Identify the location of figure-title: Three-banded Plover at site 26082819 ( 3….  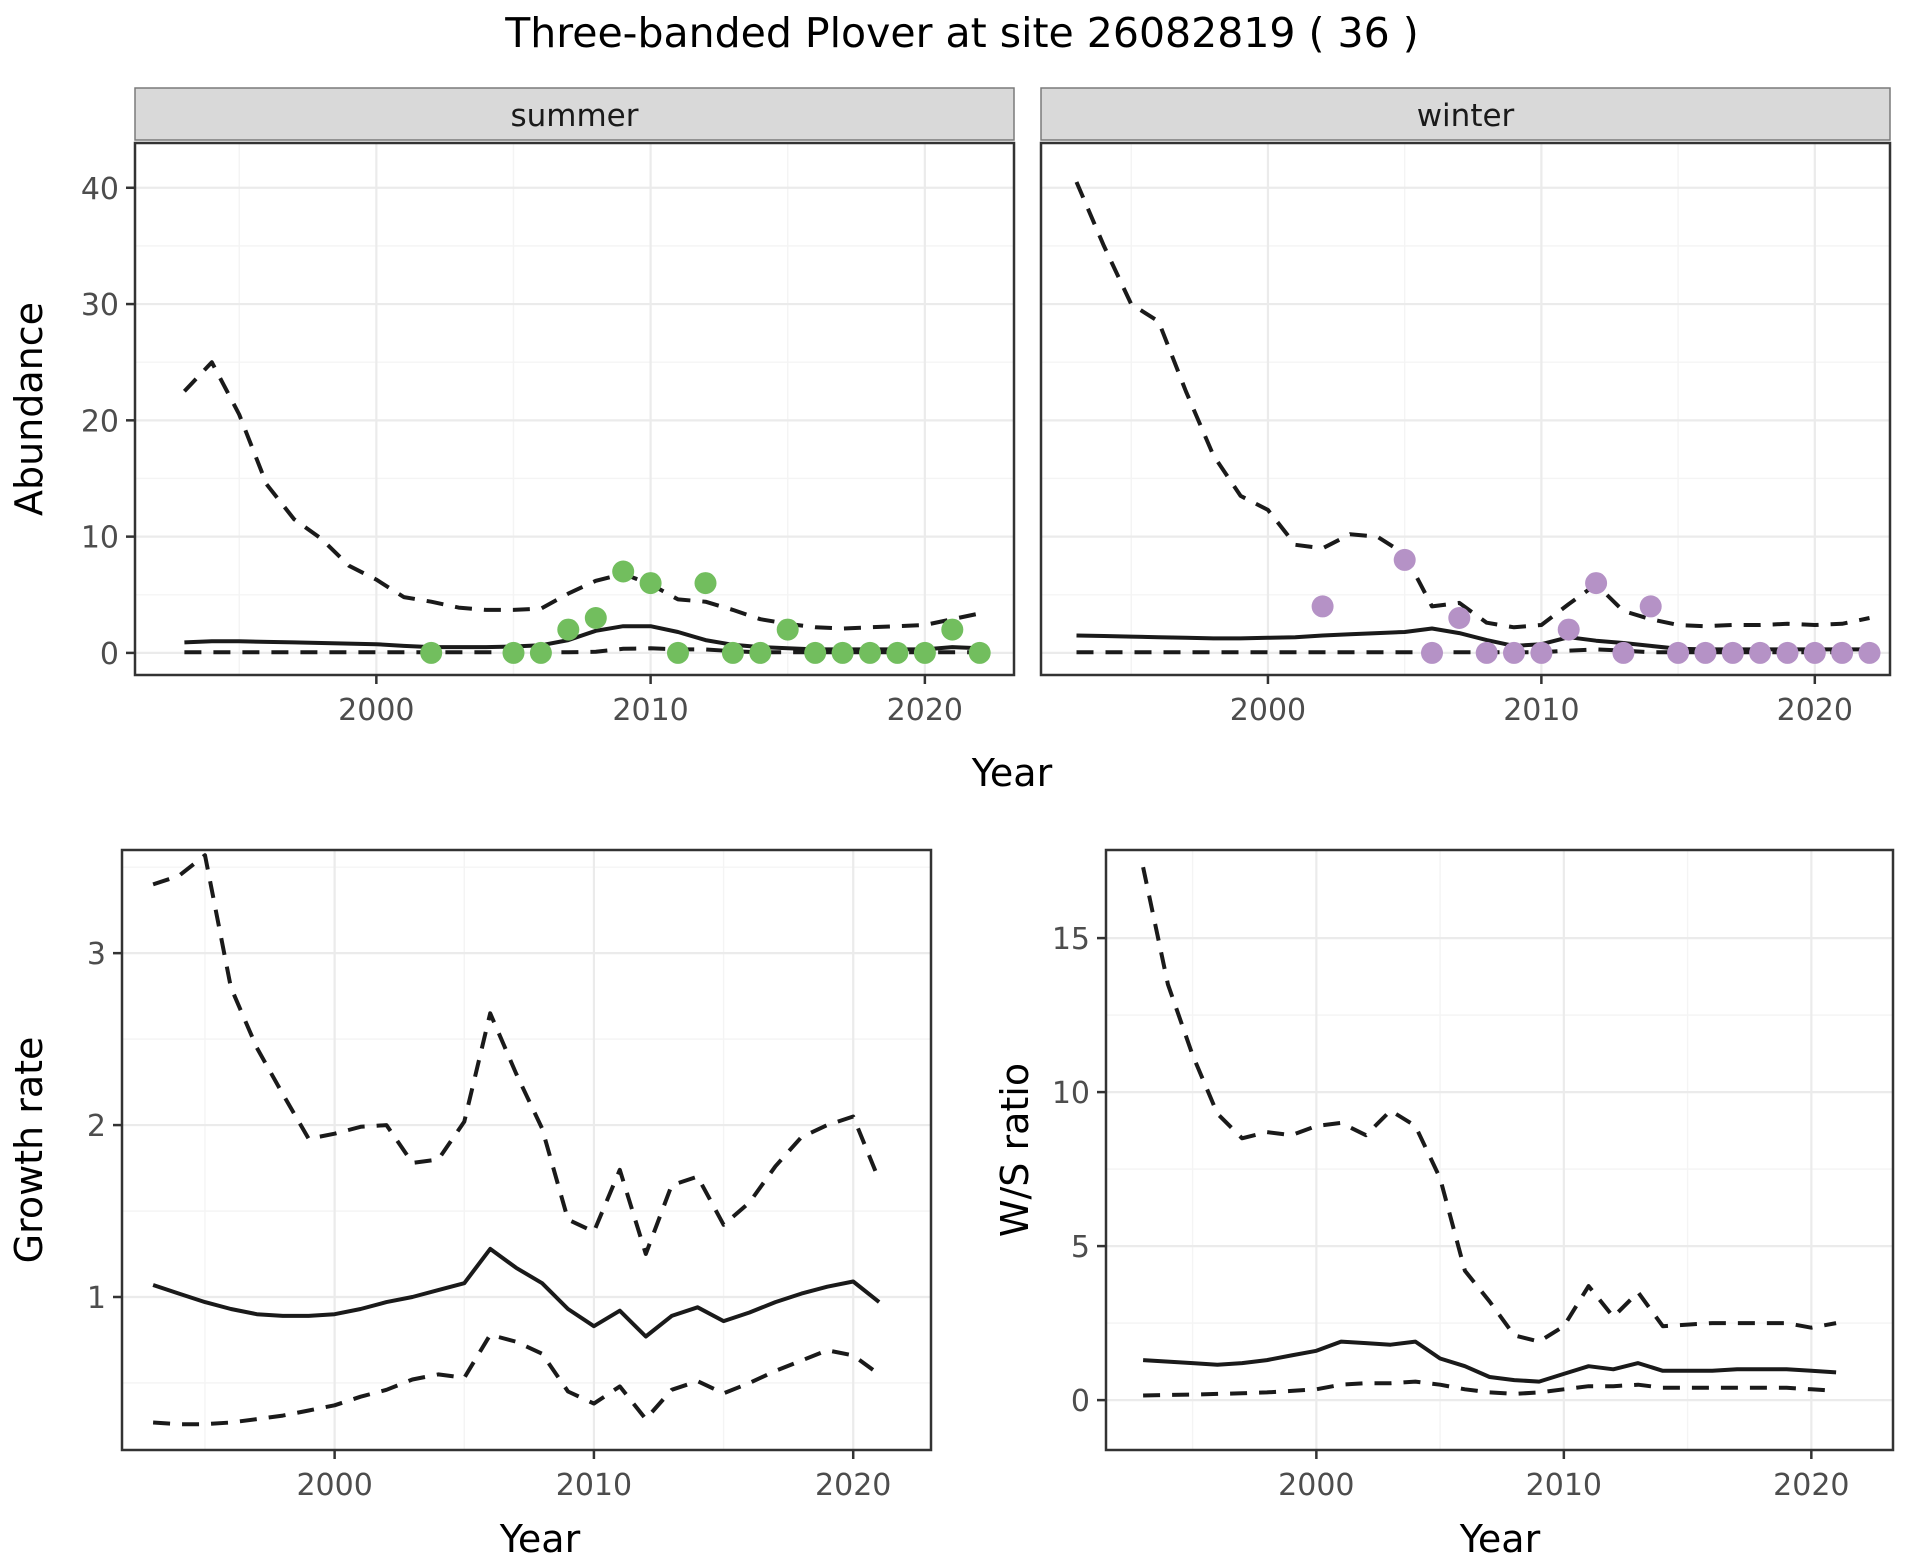
(961, 33).